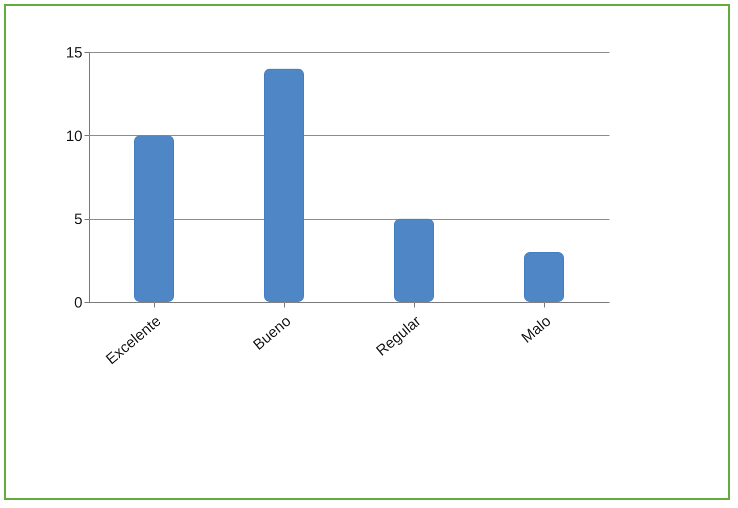 This screenshot has width=738, height=508. I want to click on y-tick-label: 0, so click(78, 303).